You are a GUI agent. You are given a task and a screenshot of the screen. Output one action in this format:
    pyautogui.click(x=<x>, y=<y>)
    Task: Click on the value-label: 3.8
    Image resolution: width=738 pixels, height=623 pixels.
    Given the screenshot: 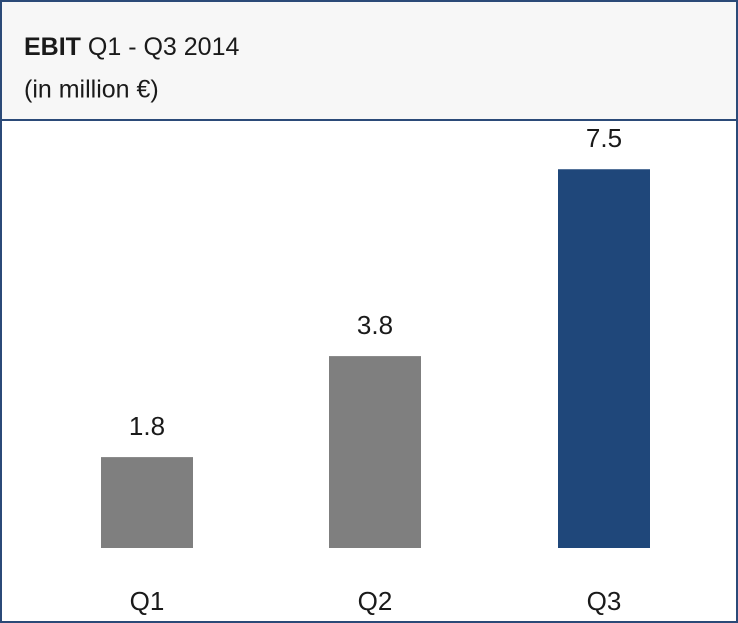 What is the action you would take?
    pyautogui.click(x=375, y=325)
    